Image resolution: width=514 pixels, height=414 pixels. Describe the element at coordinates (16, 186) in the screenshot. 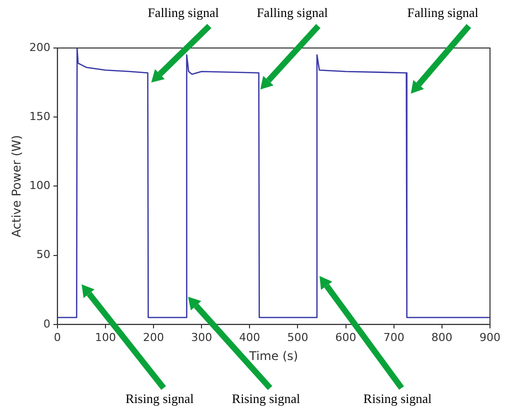

I see `y-axis-title: Active Power (W)` at that location.